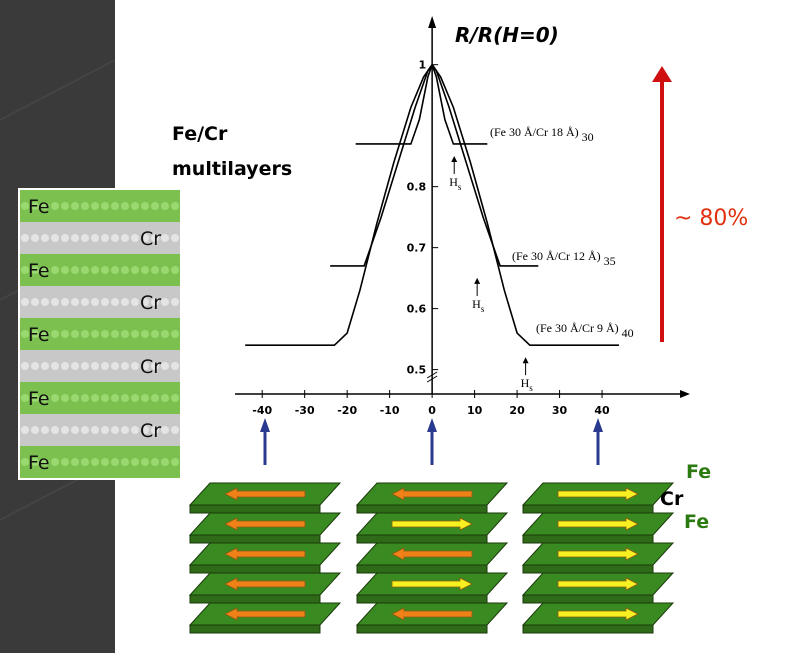 The width and height of the screenshot is (810, 653). What do you see at coordinates (602, 410) in the screenshot?
I see `x-tick-label: 40` at bounding box center [602, 410].